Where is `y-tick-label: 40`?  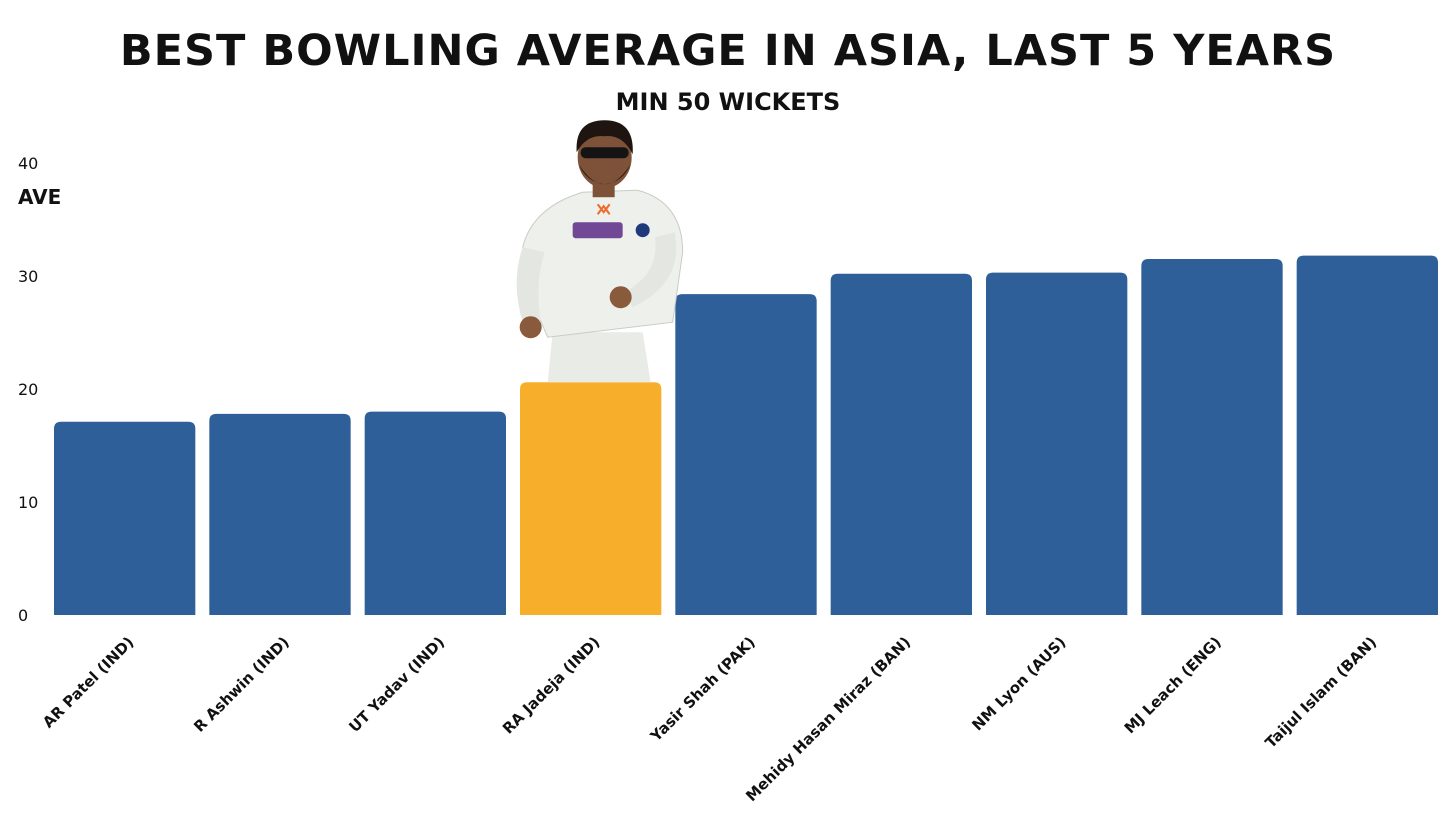 y-tick-label: 40 is located at coordinates (28, 163).